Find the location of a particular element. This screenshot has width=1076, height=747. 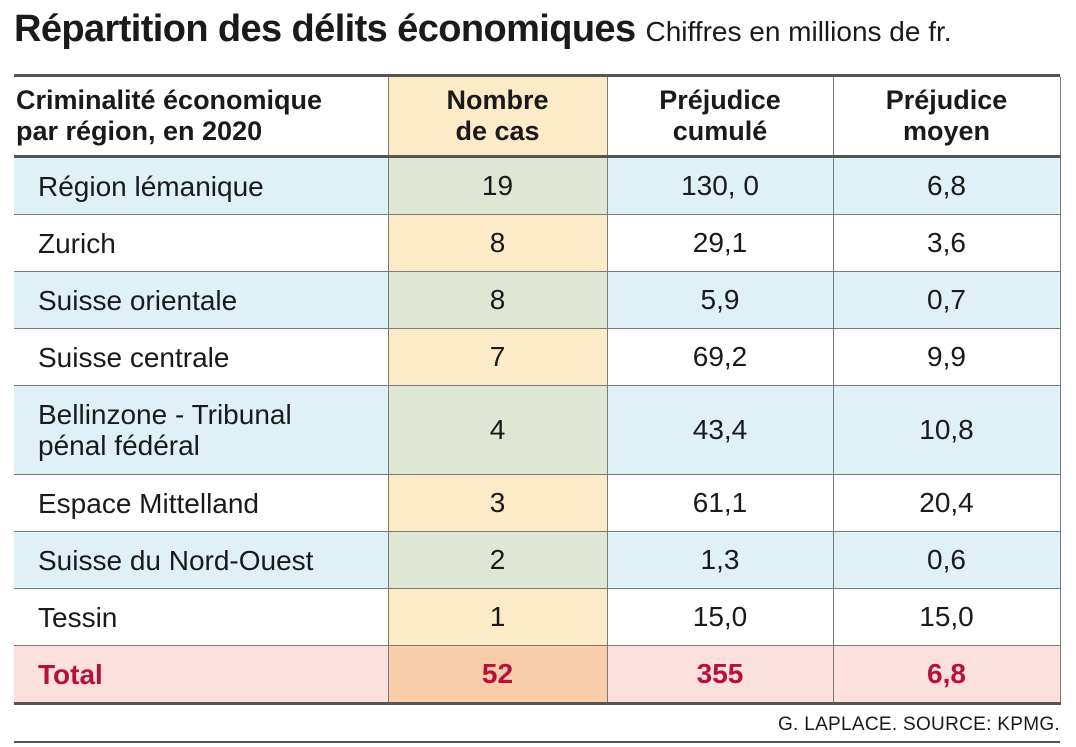

header-moyen: Préjudice moyen is located at coordinates (946, 117).